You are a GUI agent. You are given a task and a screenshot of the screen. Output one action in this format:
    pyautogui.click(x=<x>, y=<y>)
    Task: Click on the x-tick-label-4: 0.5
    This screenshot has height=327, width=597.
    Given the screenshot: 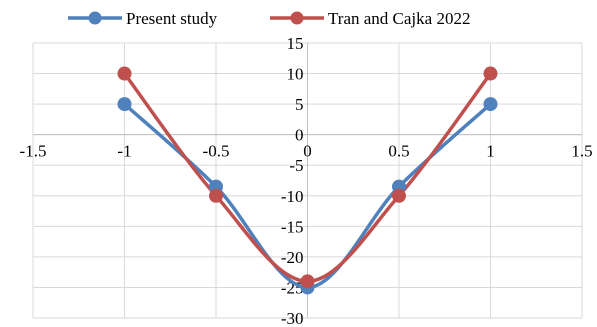 What is the action you would take?
    pyautogui.click(x=398, y=151)
    